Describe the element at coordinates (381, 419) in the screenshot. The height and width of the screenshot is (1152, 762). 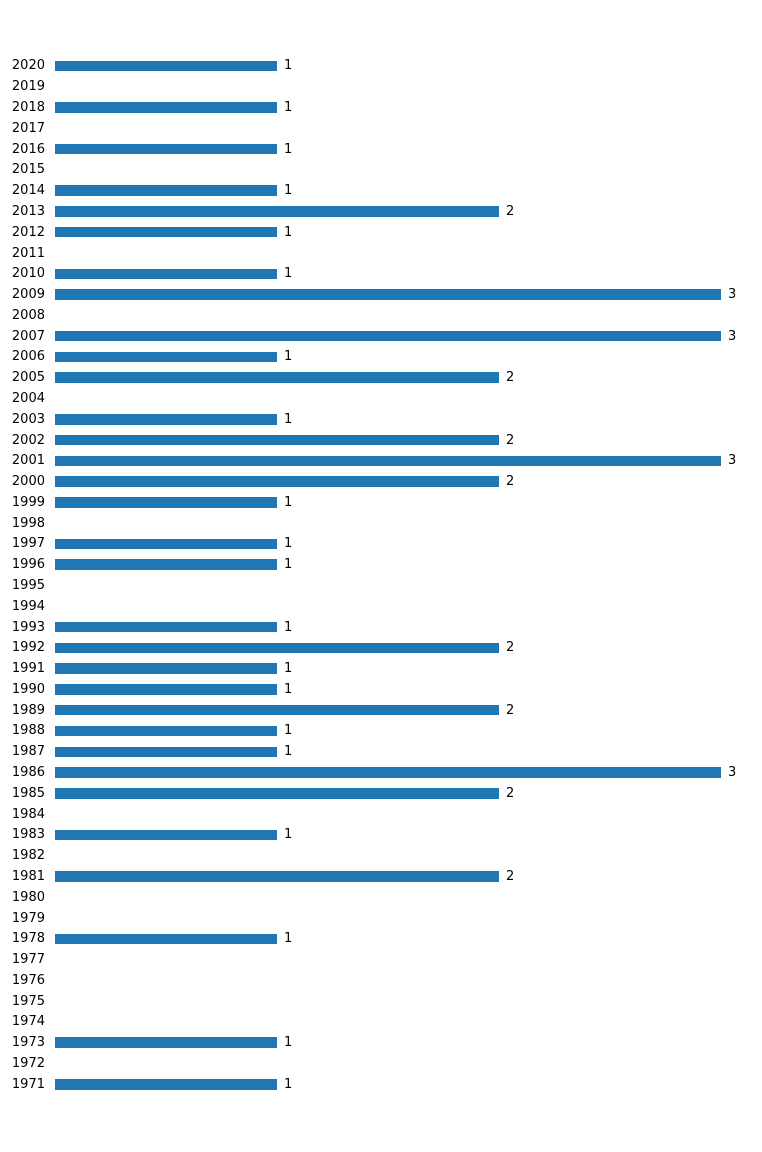
I see `chart-row: 2003 1` at that location.